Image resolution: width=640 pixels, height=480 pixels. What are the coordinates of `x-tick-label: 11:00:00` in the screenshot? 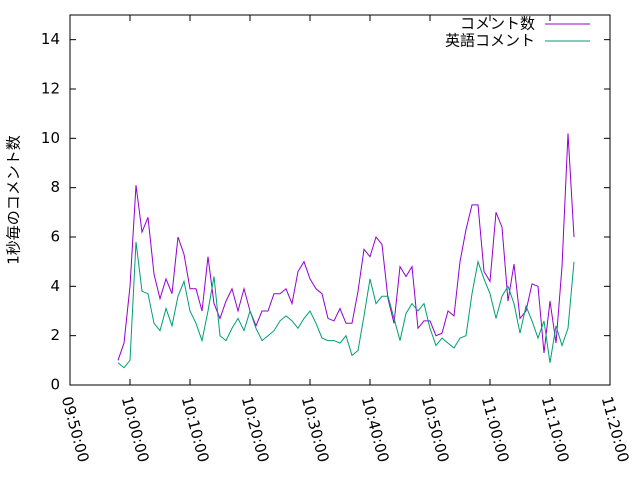 It's located at (495, 430).